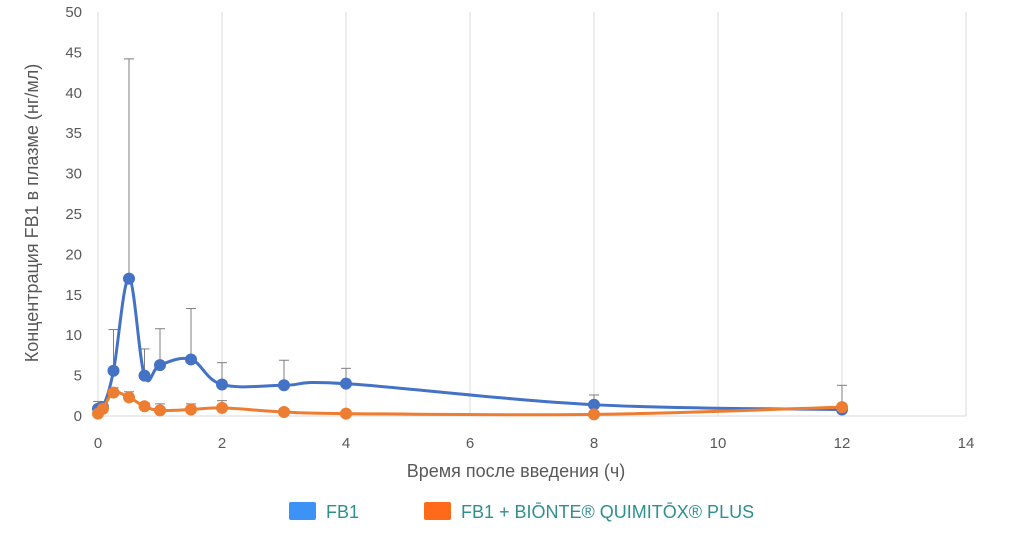 The height and width of the screenshot is (549, 1024). Describe the element at coordinates (302, 511) in the screenshot. I see `legend-swatch-fb1` at that location.